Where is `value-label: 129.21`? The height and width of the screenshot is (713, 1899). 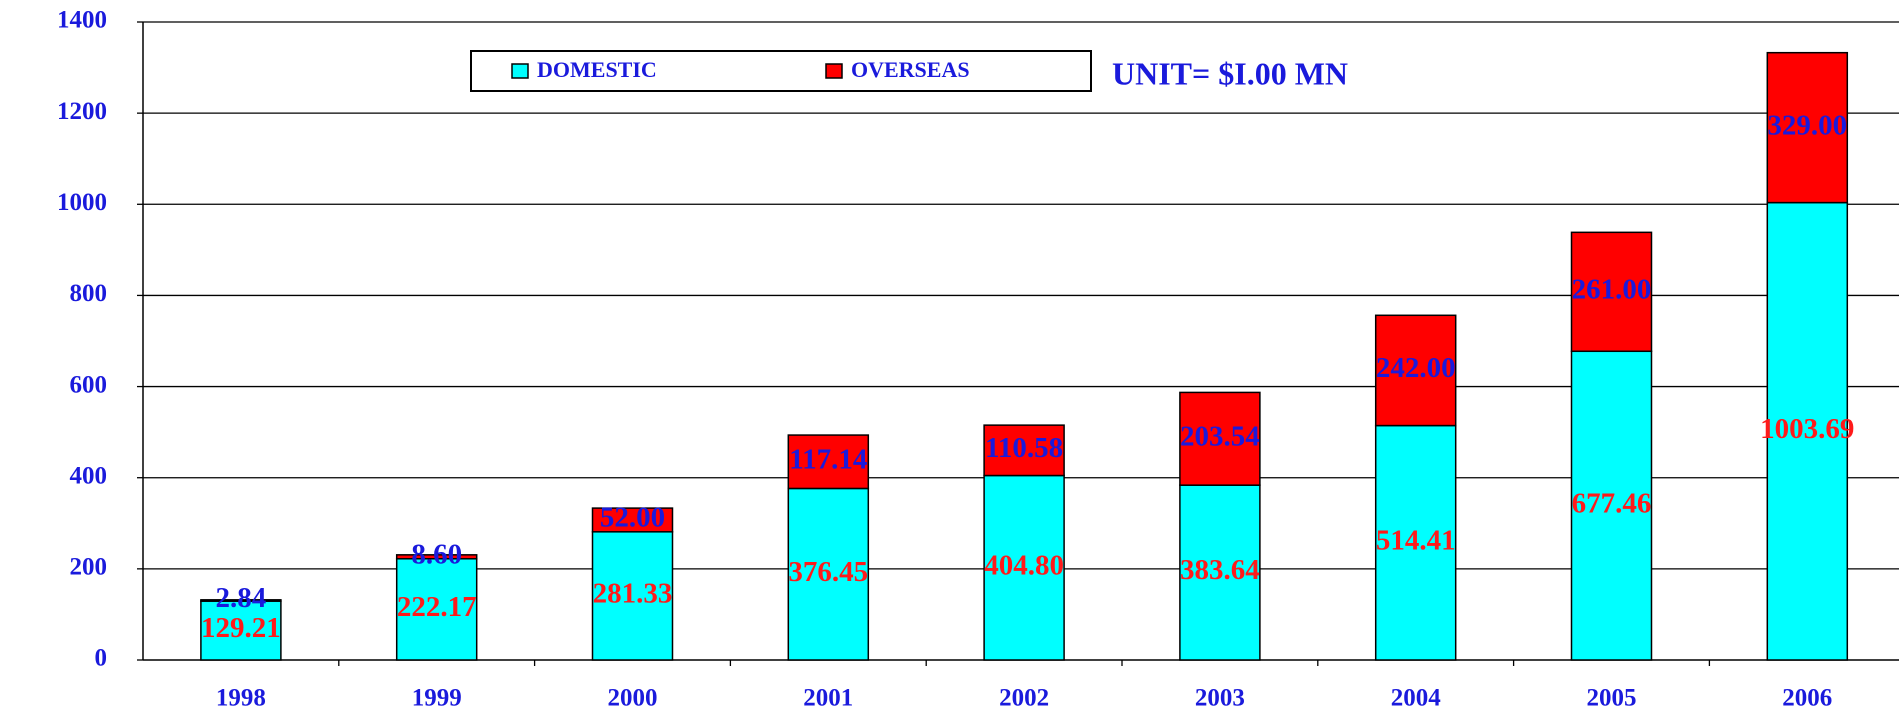
value-label: 129.21 is located at coordinates (241, 628).